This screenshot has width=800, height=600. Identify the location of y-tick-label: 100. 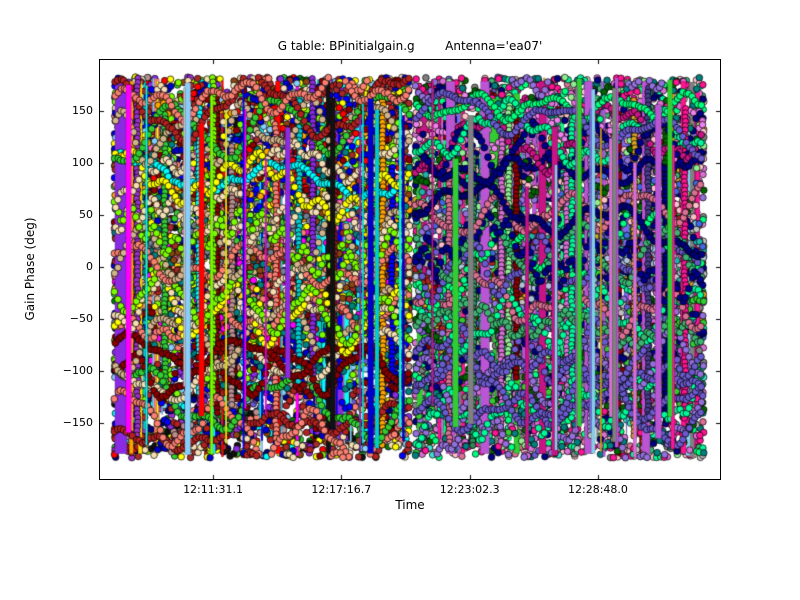
(82, 163).